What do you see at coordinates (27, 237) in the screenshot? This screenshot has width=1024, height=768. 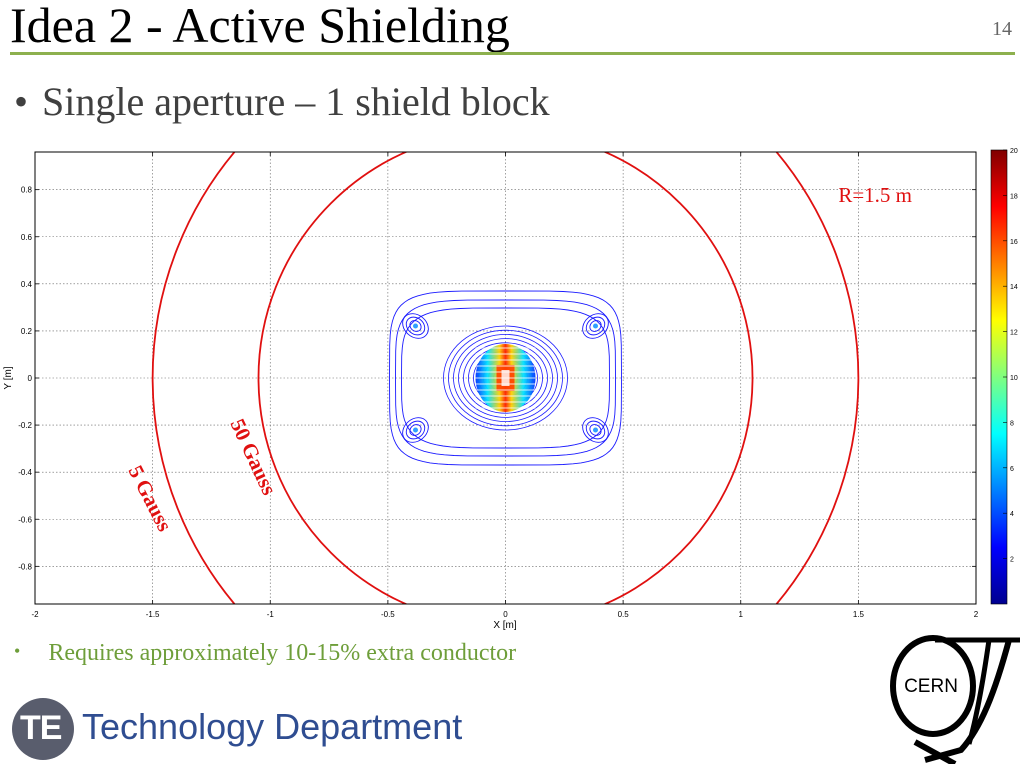 I see `y-tick-label: 0.6` at bounding box center [27, 237].